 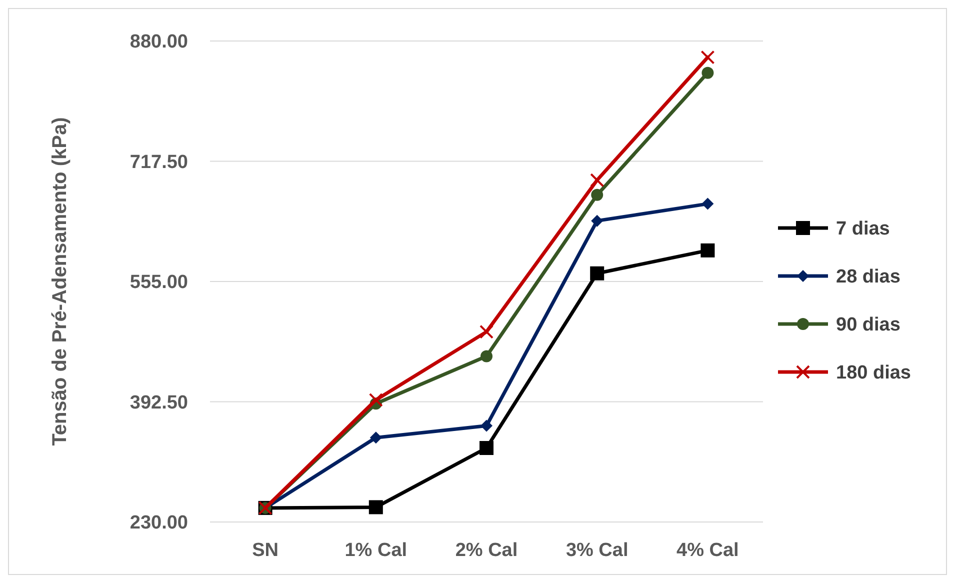 I want to click on x-tick-label: 4% Cal, so click(x=707, y=550).